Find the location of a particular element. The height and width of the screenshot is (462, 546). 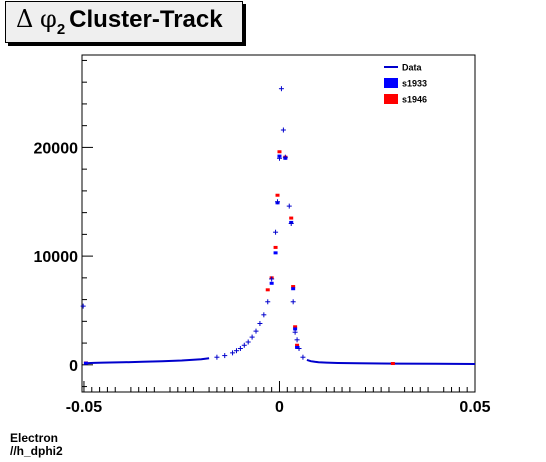

y-tick-label: 10000 is located at coordinates (56, 257).